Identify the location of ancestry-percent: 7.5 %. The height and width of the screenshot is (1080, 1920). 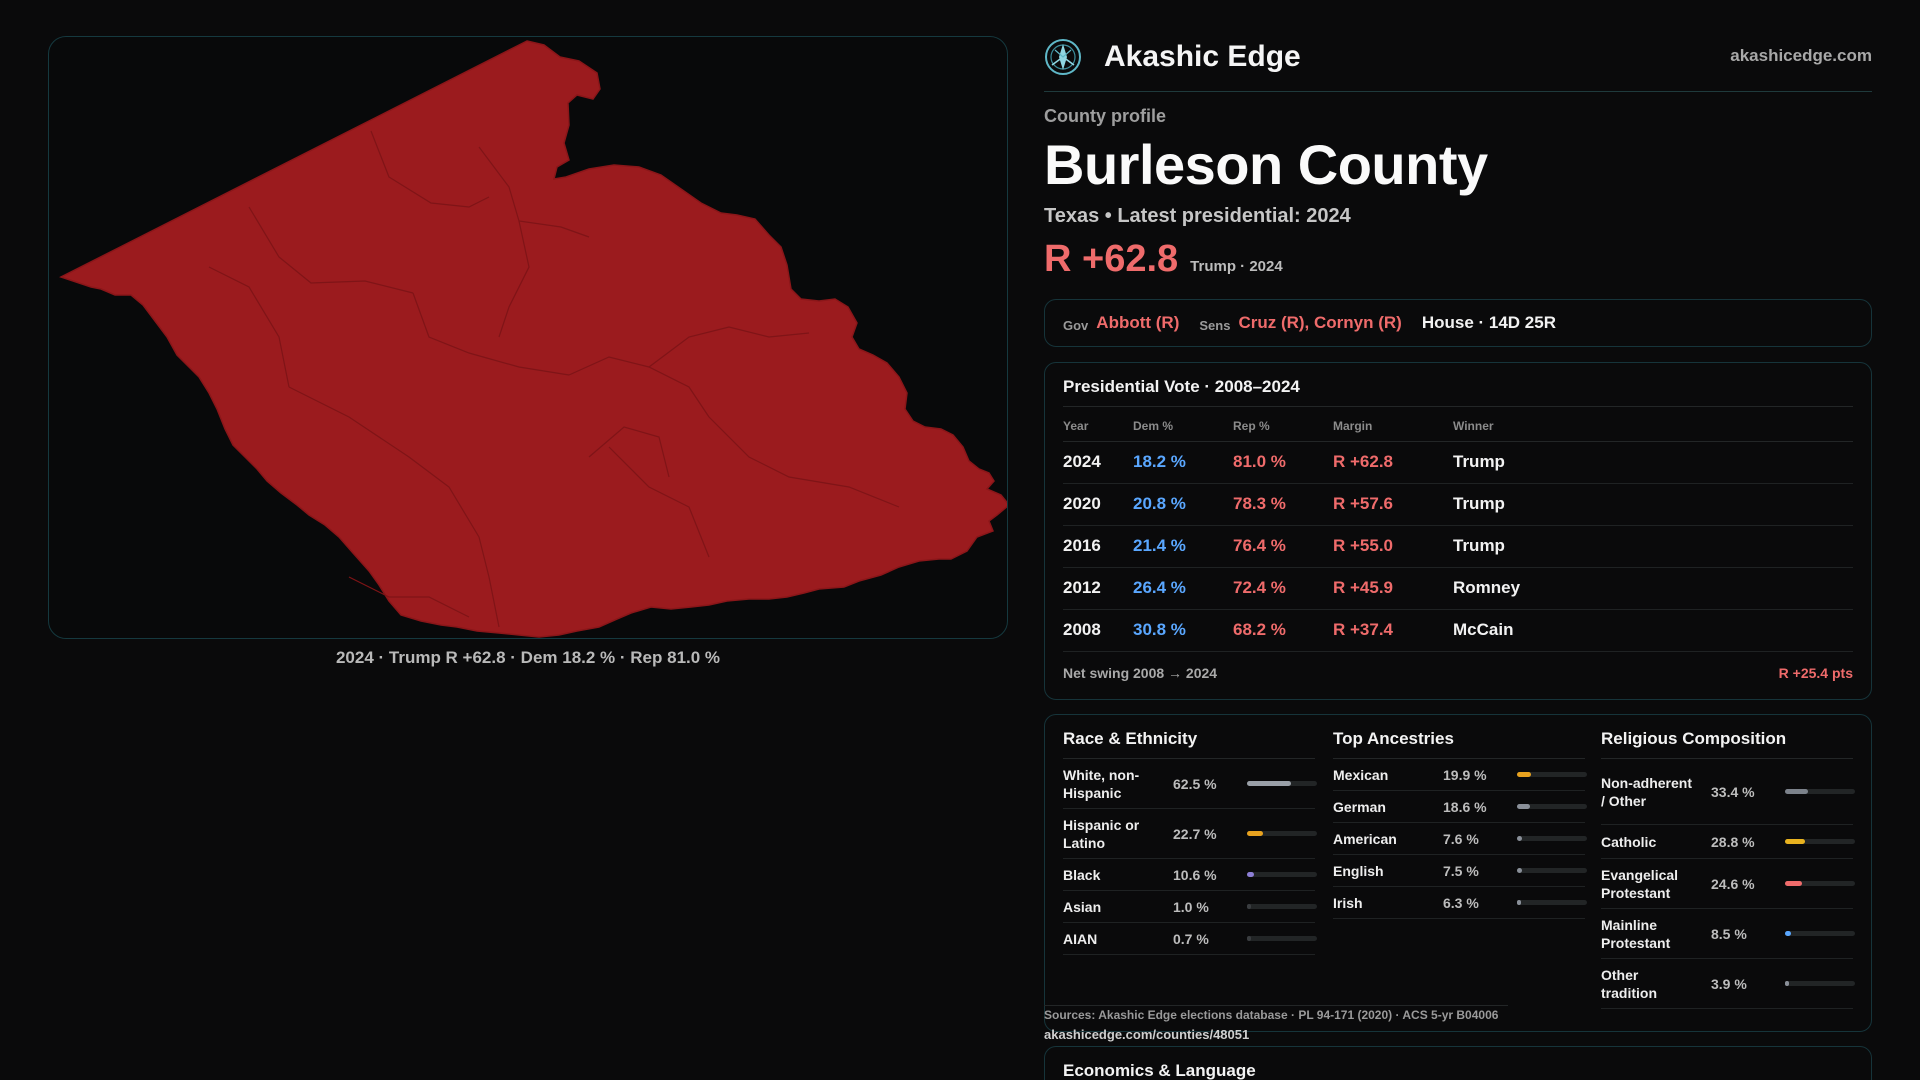
(1461, 870).